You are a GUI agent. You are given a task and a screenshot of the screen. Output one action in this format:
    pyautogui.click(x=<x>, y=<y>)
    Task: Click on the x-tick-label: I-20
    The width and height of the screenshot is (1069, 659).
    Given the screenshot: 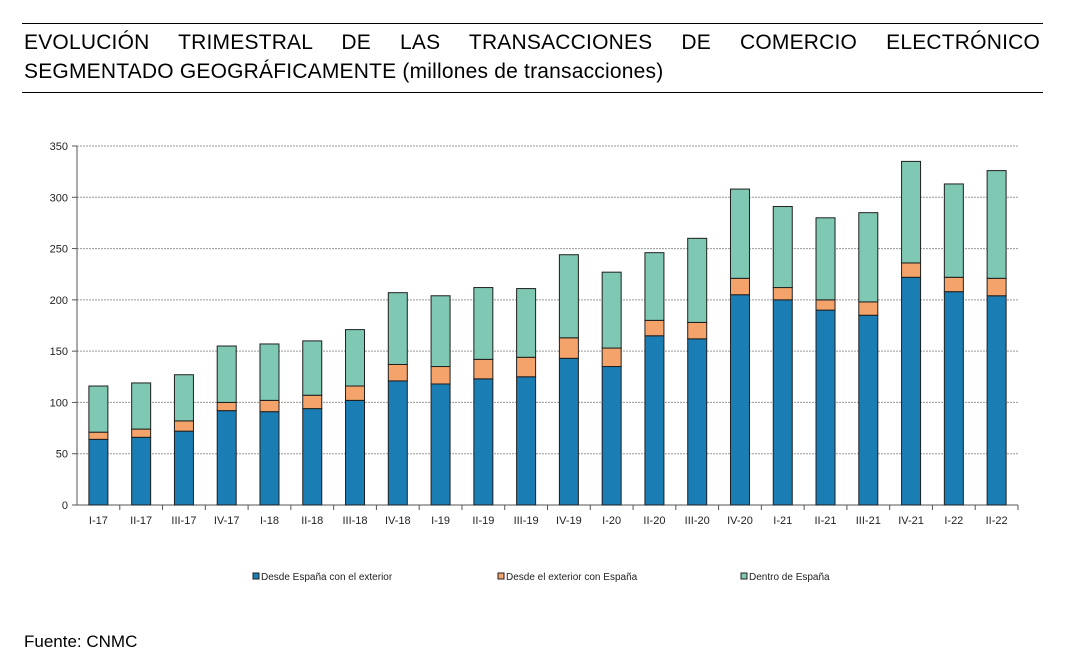 What is the action you would take?
    pyautogui.click(x=611, y=521)
    